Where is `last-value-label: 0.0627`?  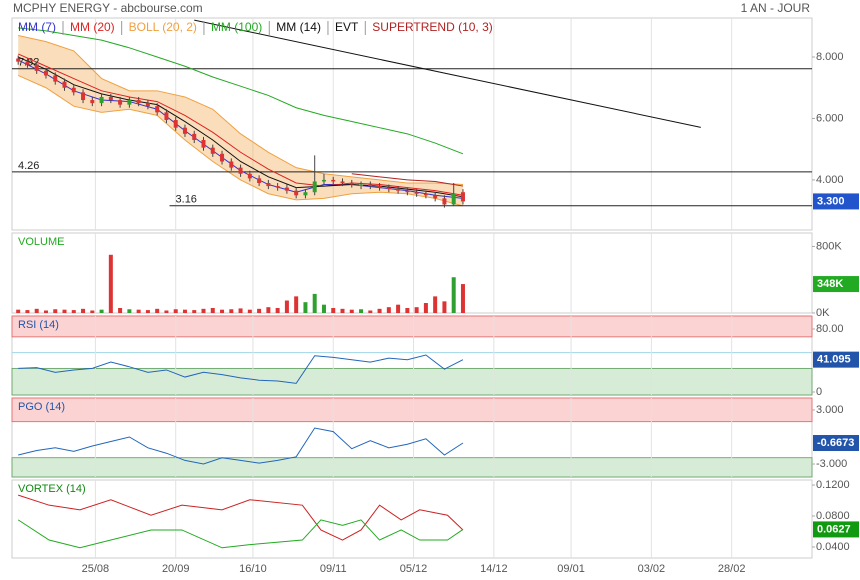 last-value-label: 0.0627 is located at coordinates (834, 529).